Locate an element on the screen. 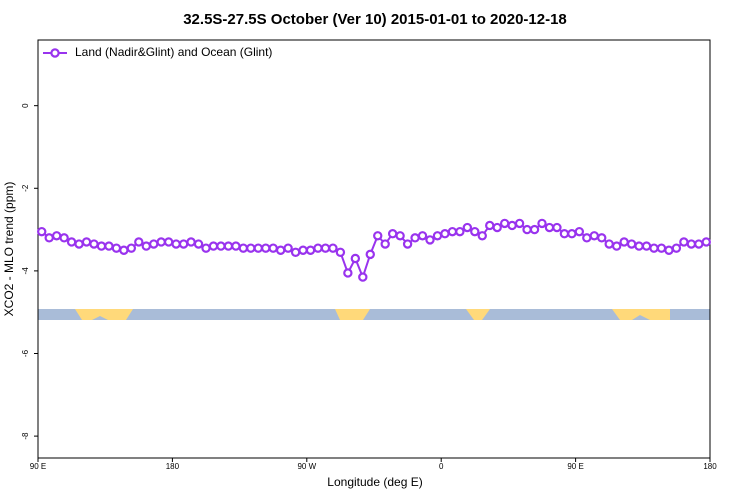  y-tick-label: -4 is located at coordinates (25, 271).